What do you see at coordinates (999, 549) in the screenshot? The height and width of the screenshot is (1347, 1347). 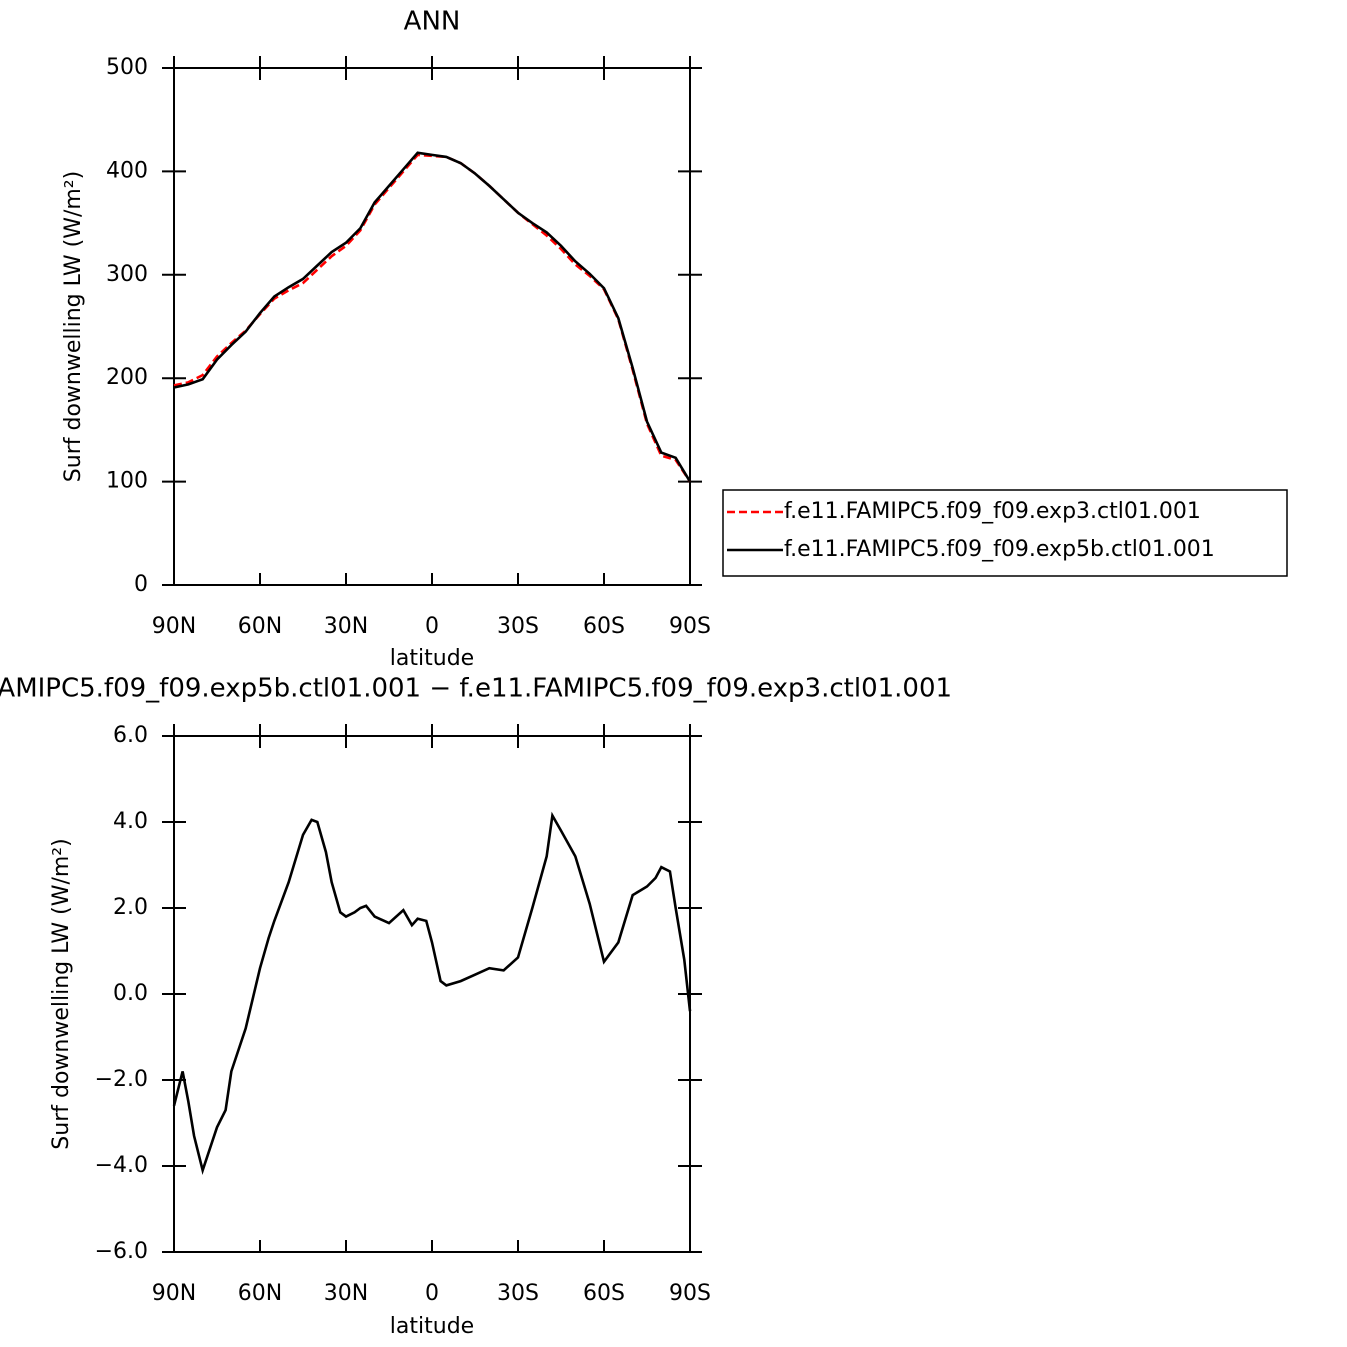 I see `legend-label: f.e11.FAMIPC5.f09_f09.exp5b.ctl01.001` at bounding box center [999, 549].